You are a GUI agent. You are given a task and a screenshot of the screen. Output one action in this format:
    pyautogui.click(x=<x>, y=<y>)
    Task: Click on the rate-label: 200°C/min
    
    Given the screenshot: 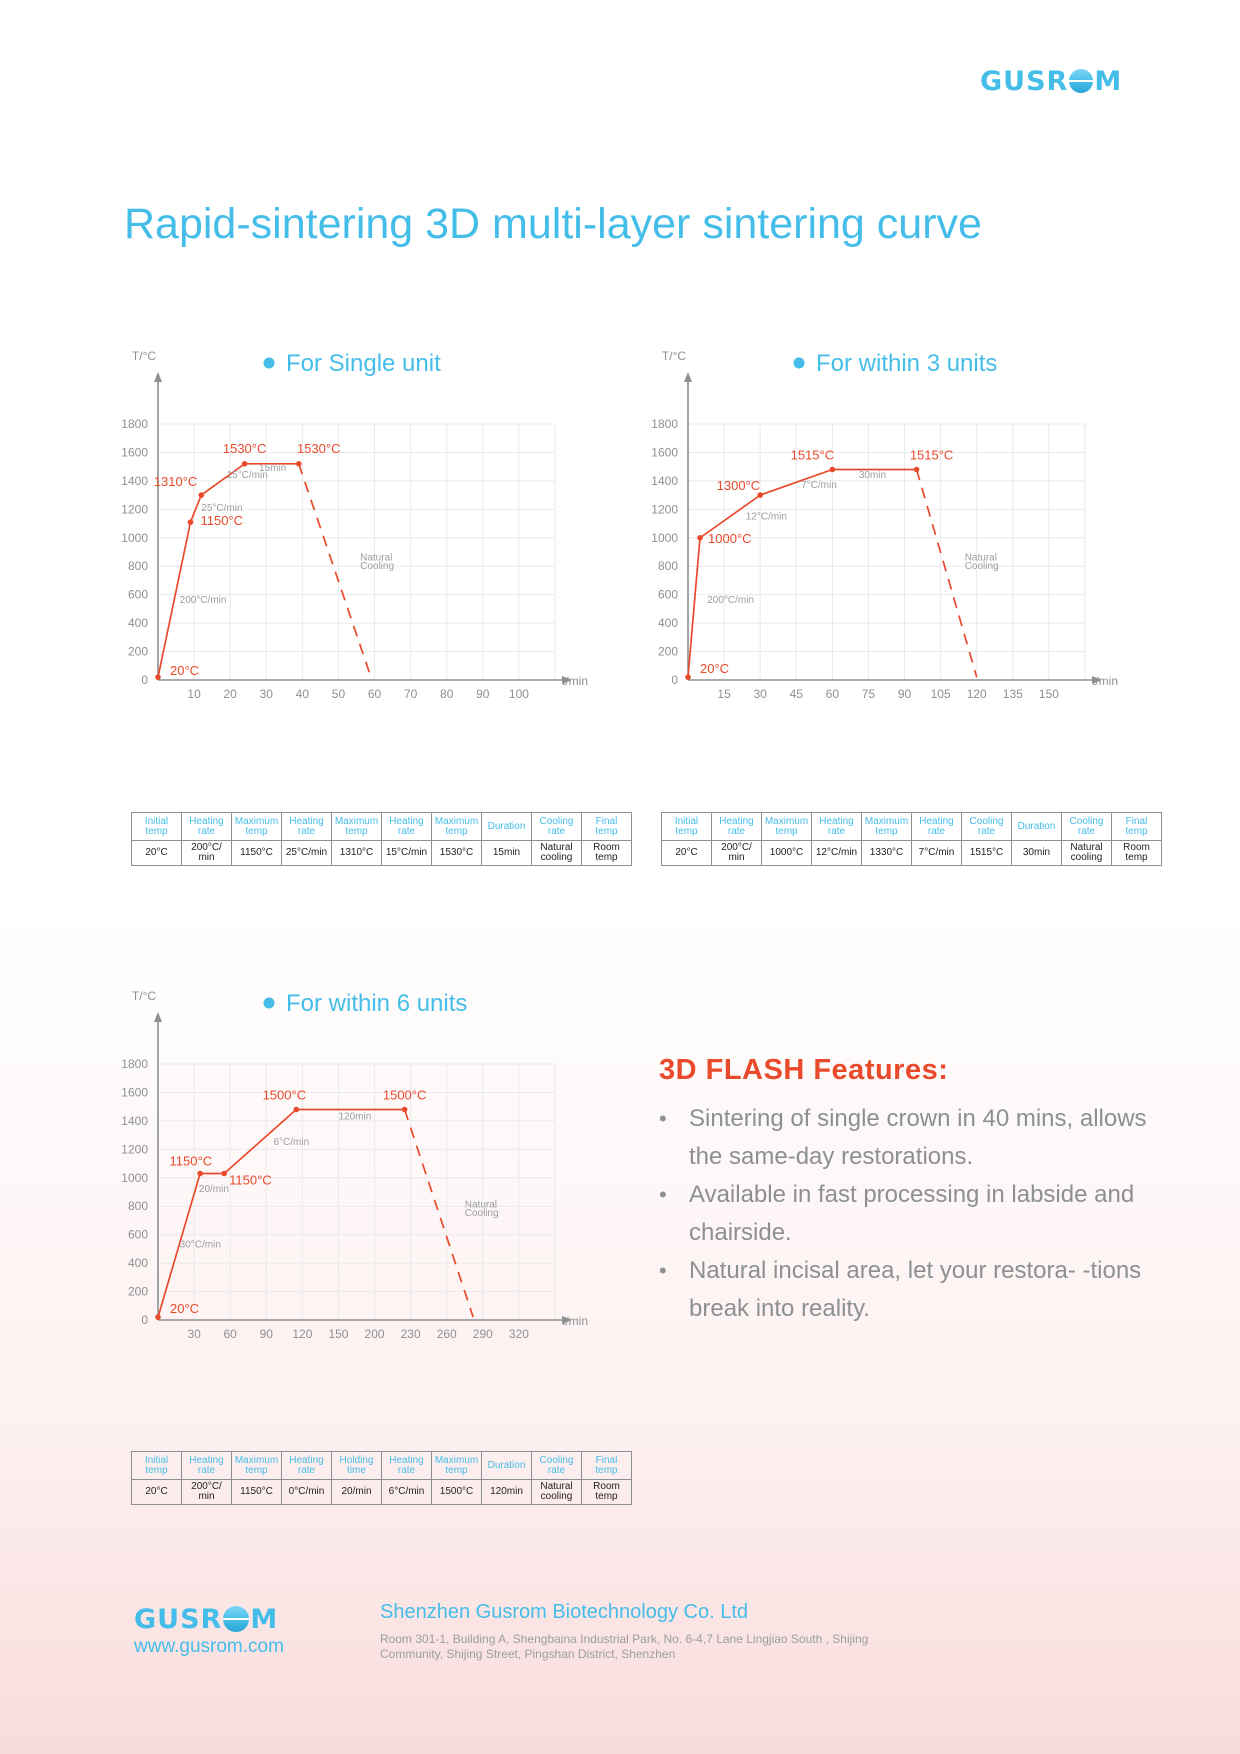 What is the action you would take?
    pyautogui.click(x=730, y=600)
    